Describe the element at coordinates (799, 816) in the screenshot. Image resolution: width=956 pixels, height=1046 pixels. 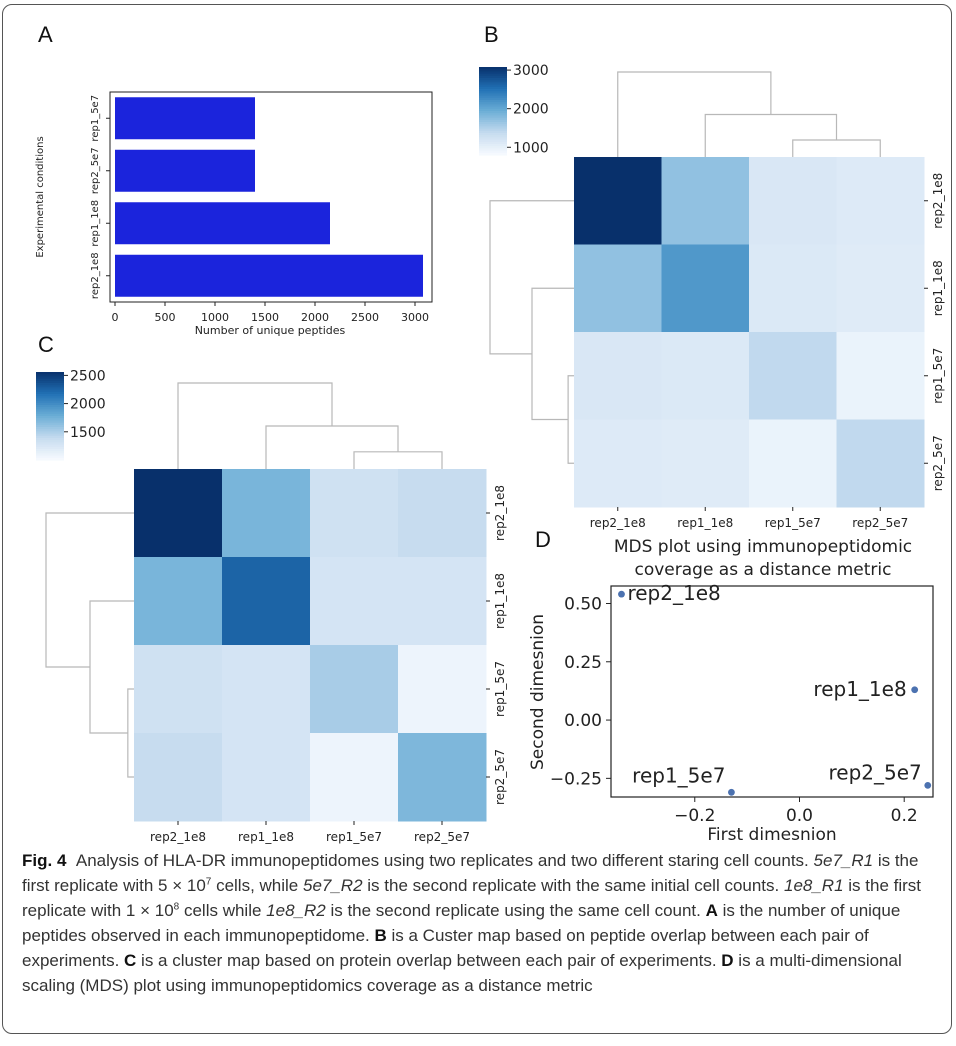
I see `x-tick-label: 0.0` at that location.